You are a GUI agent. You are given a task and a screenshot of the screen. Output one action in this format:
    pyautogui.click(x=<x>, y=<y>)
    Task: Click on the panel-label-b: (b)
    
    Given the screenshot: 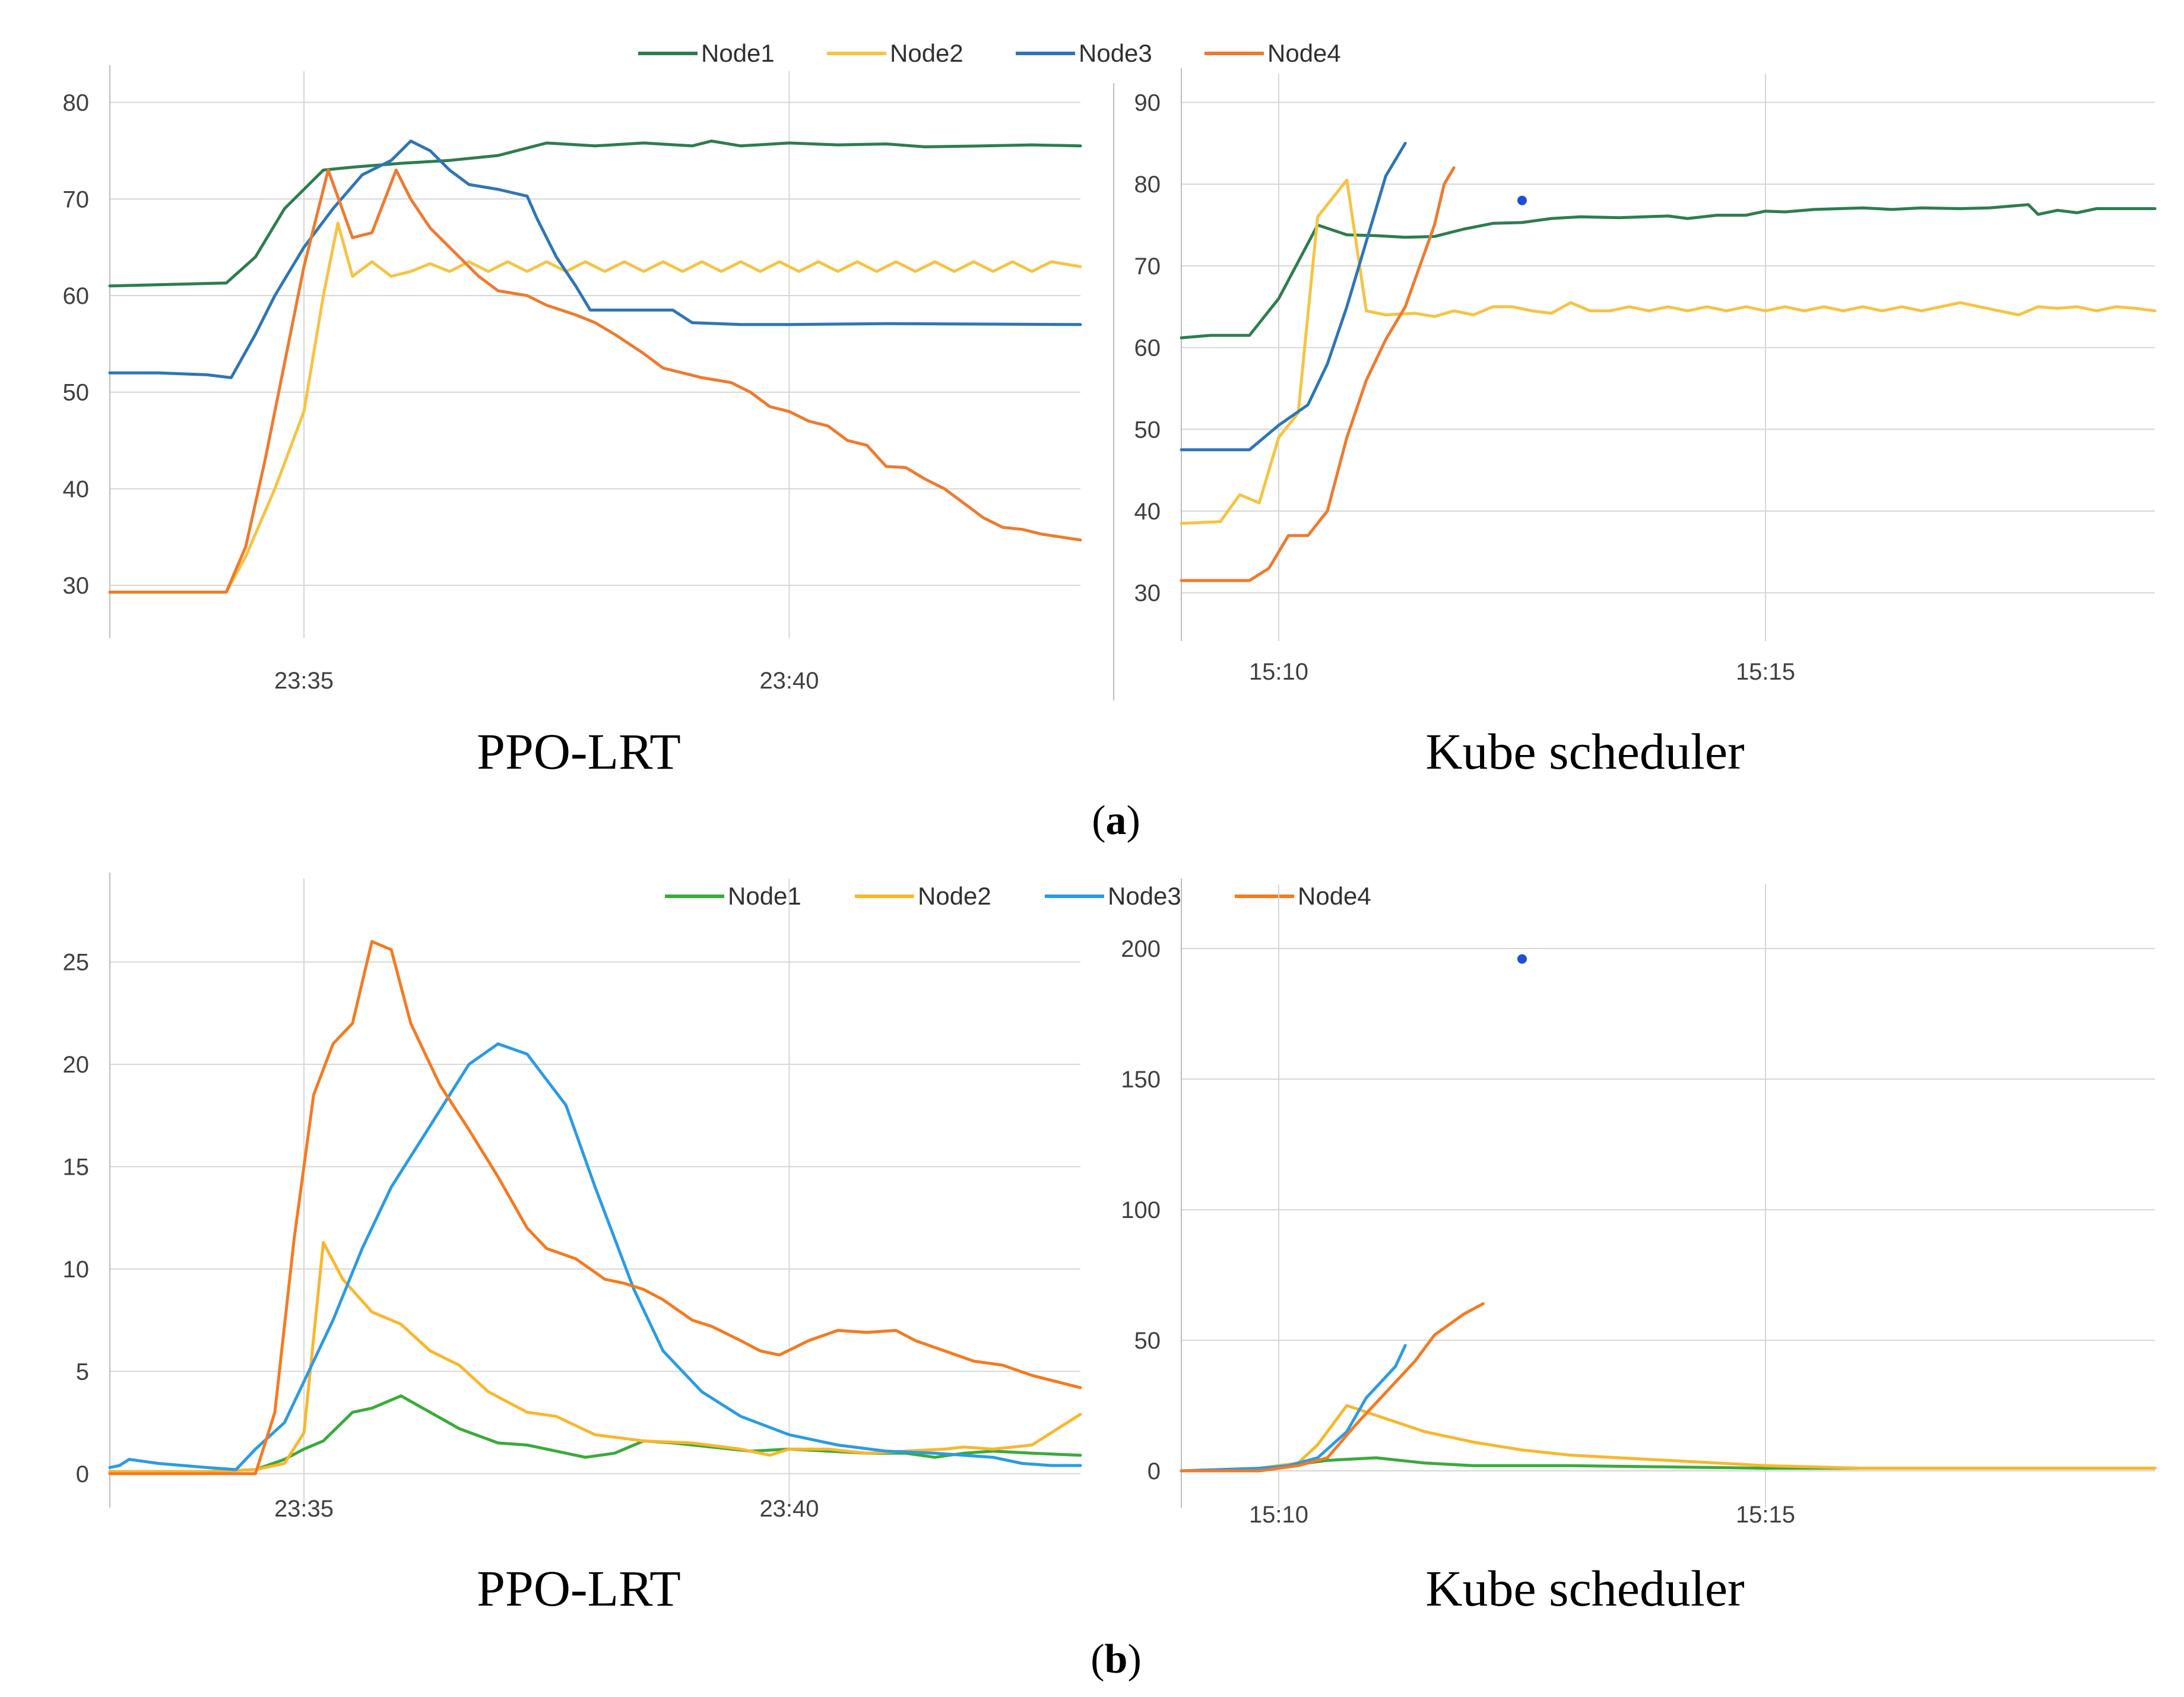 What is the action you would take?
    pyautogui.click(x=1116, y=1659)
    